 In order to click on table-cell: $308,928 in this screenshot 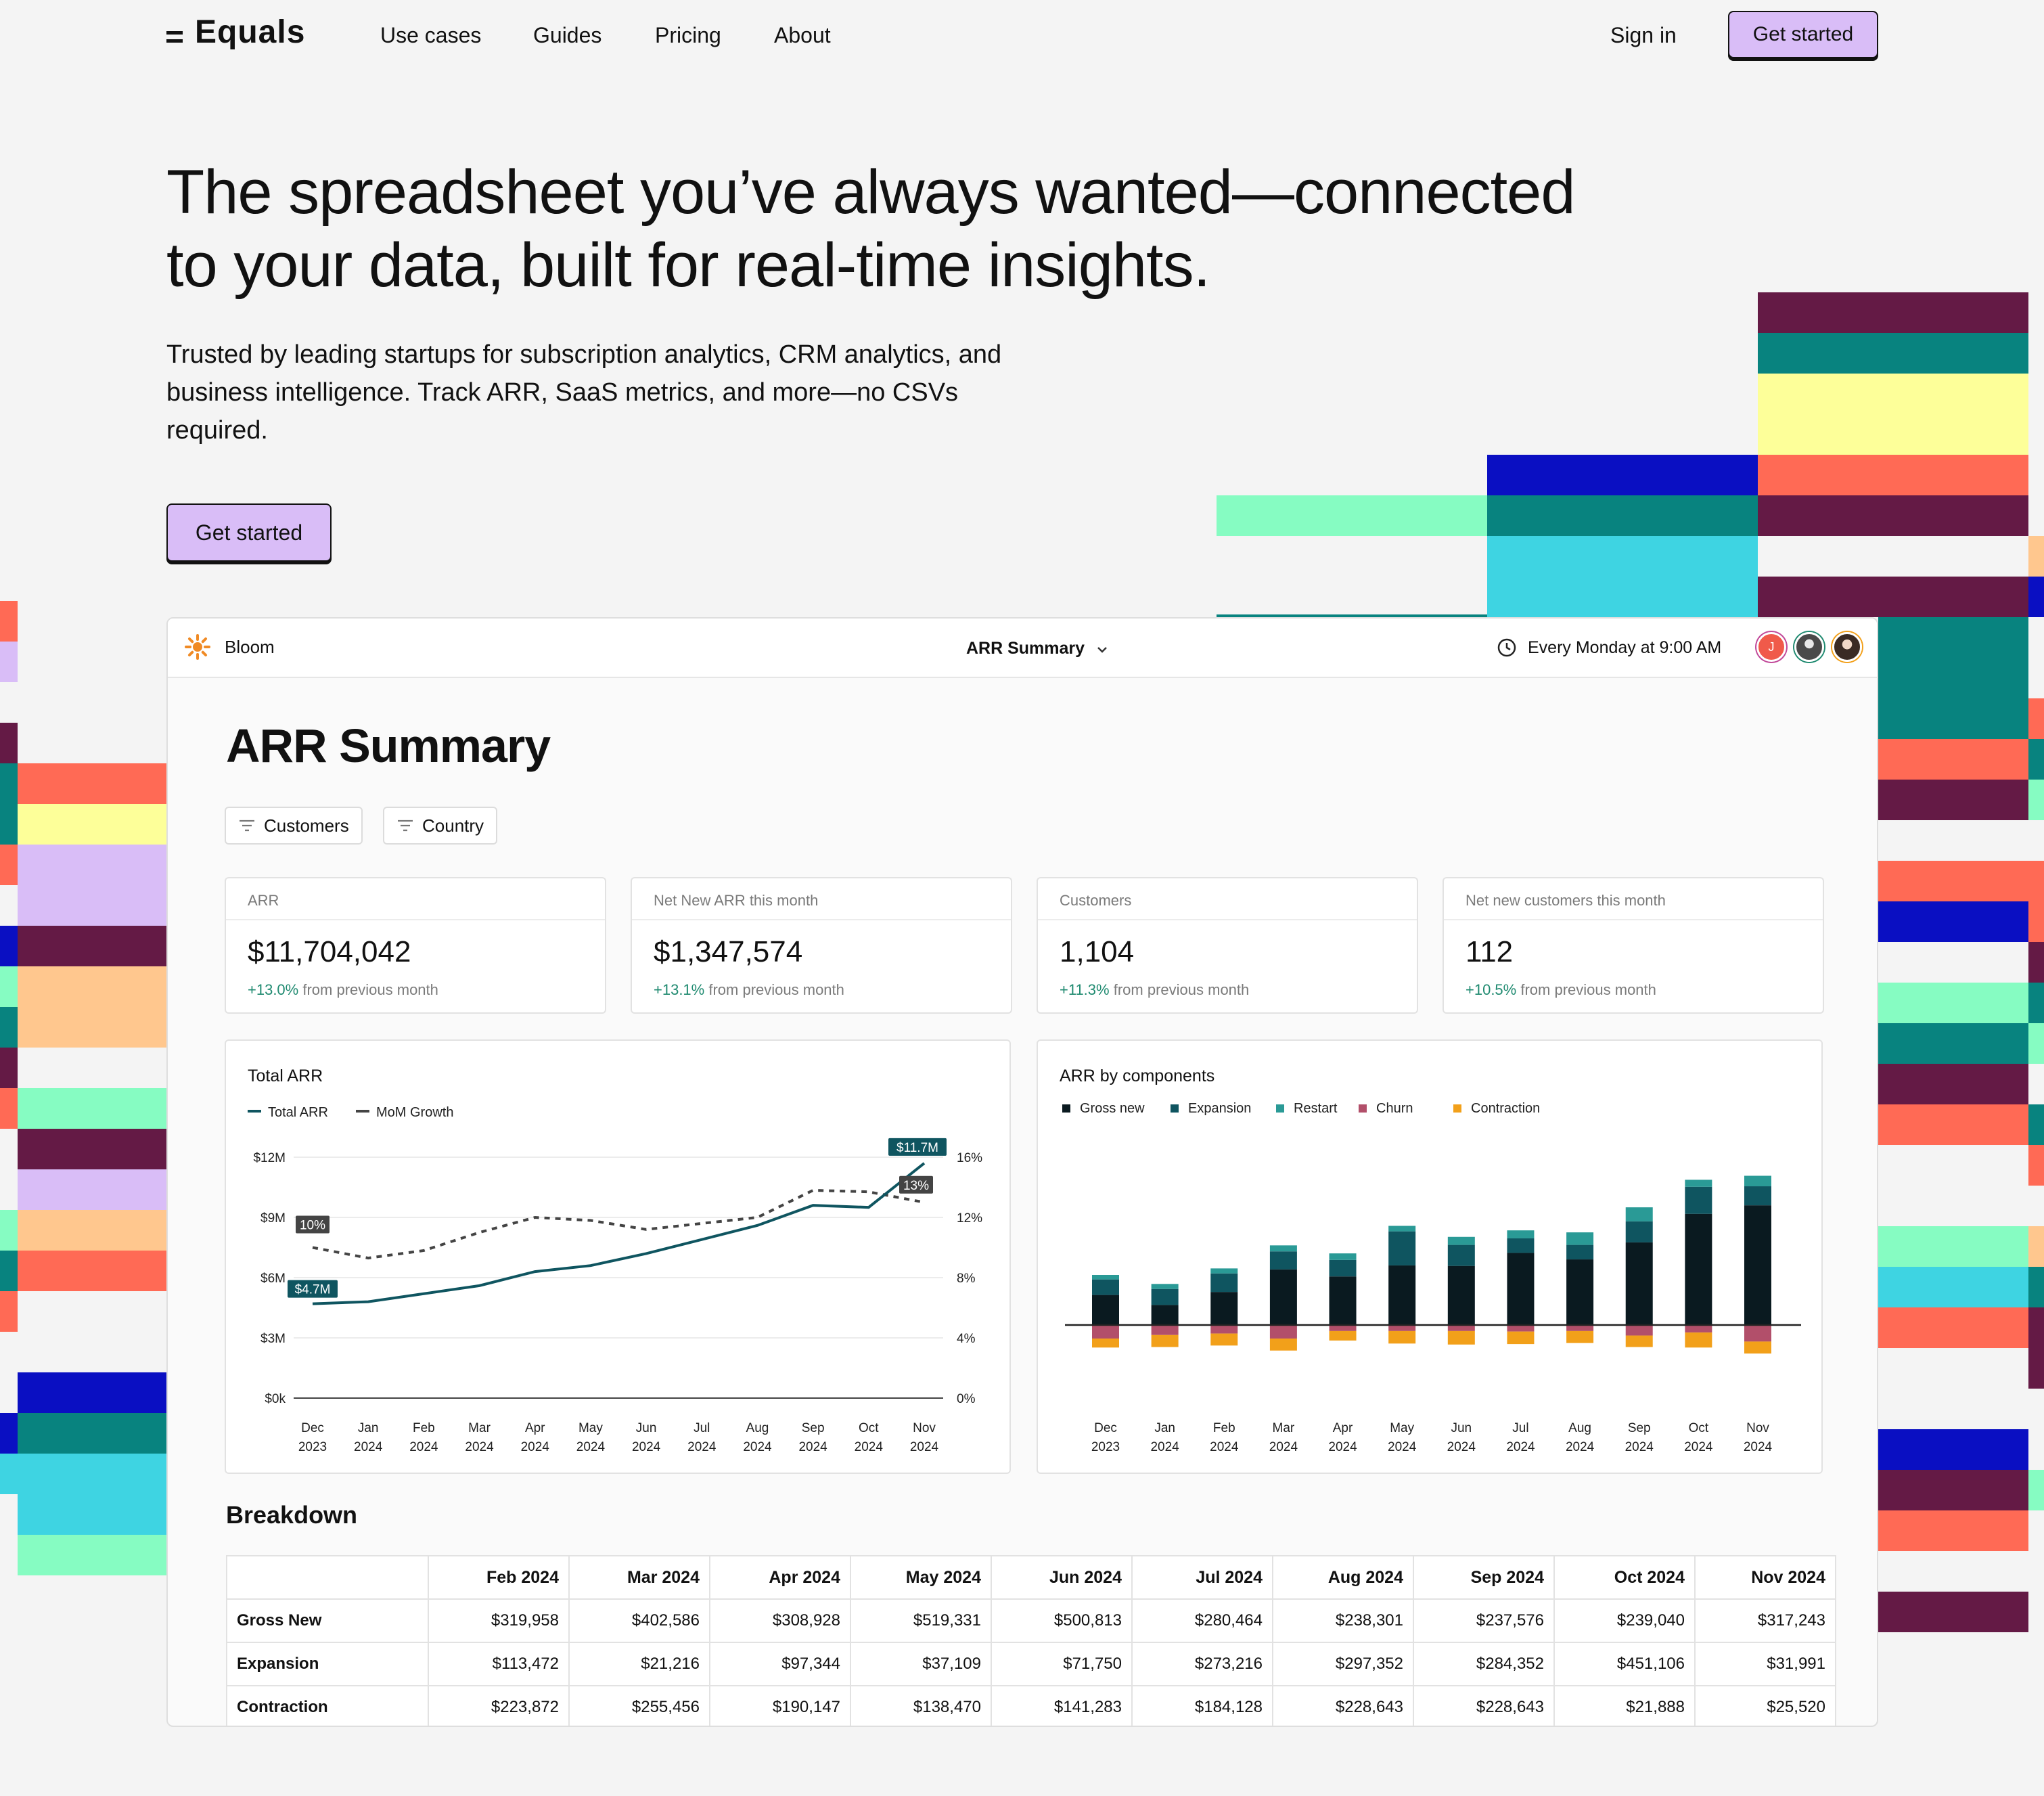, I will do `click(780, 1620)`.